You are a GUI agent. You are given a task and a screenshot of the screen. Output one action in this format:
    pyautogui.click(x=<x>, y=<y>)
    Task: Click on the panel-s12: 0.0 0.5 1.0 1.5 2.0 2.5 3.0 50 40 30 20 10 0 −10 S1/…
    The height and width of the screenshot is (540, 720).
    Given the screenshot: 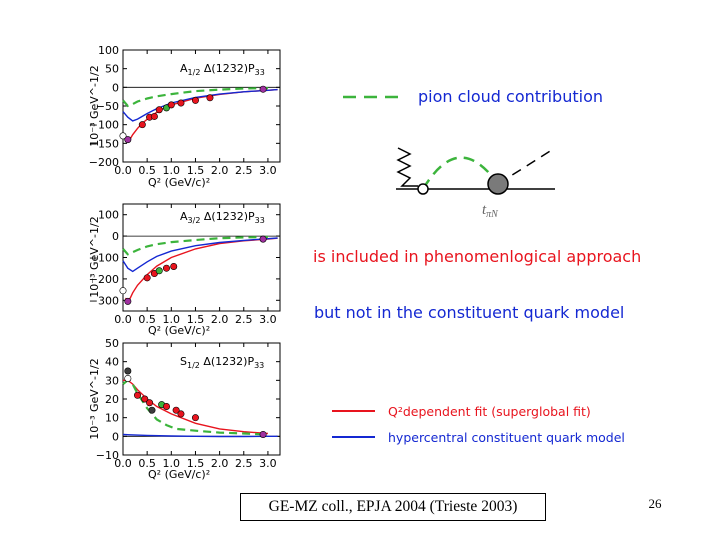 What is the action you would take?
    pyautogui.click(x=184, y=409)
    